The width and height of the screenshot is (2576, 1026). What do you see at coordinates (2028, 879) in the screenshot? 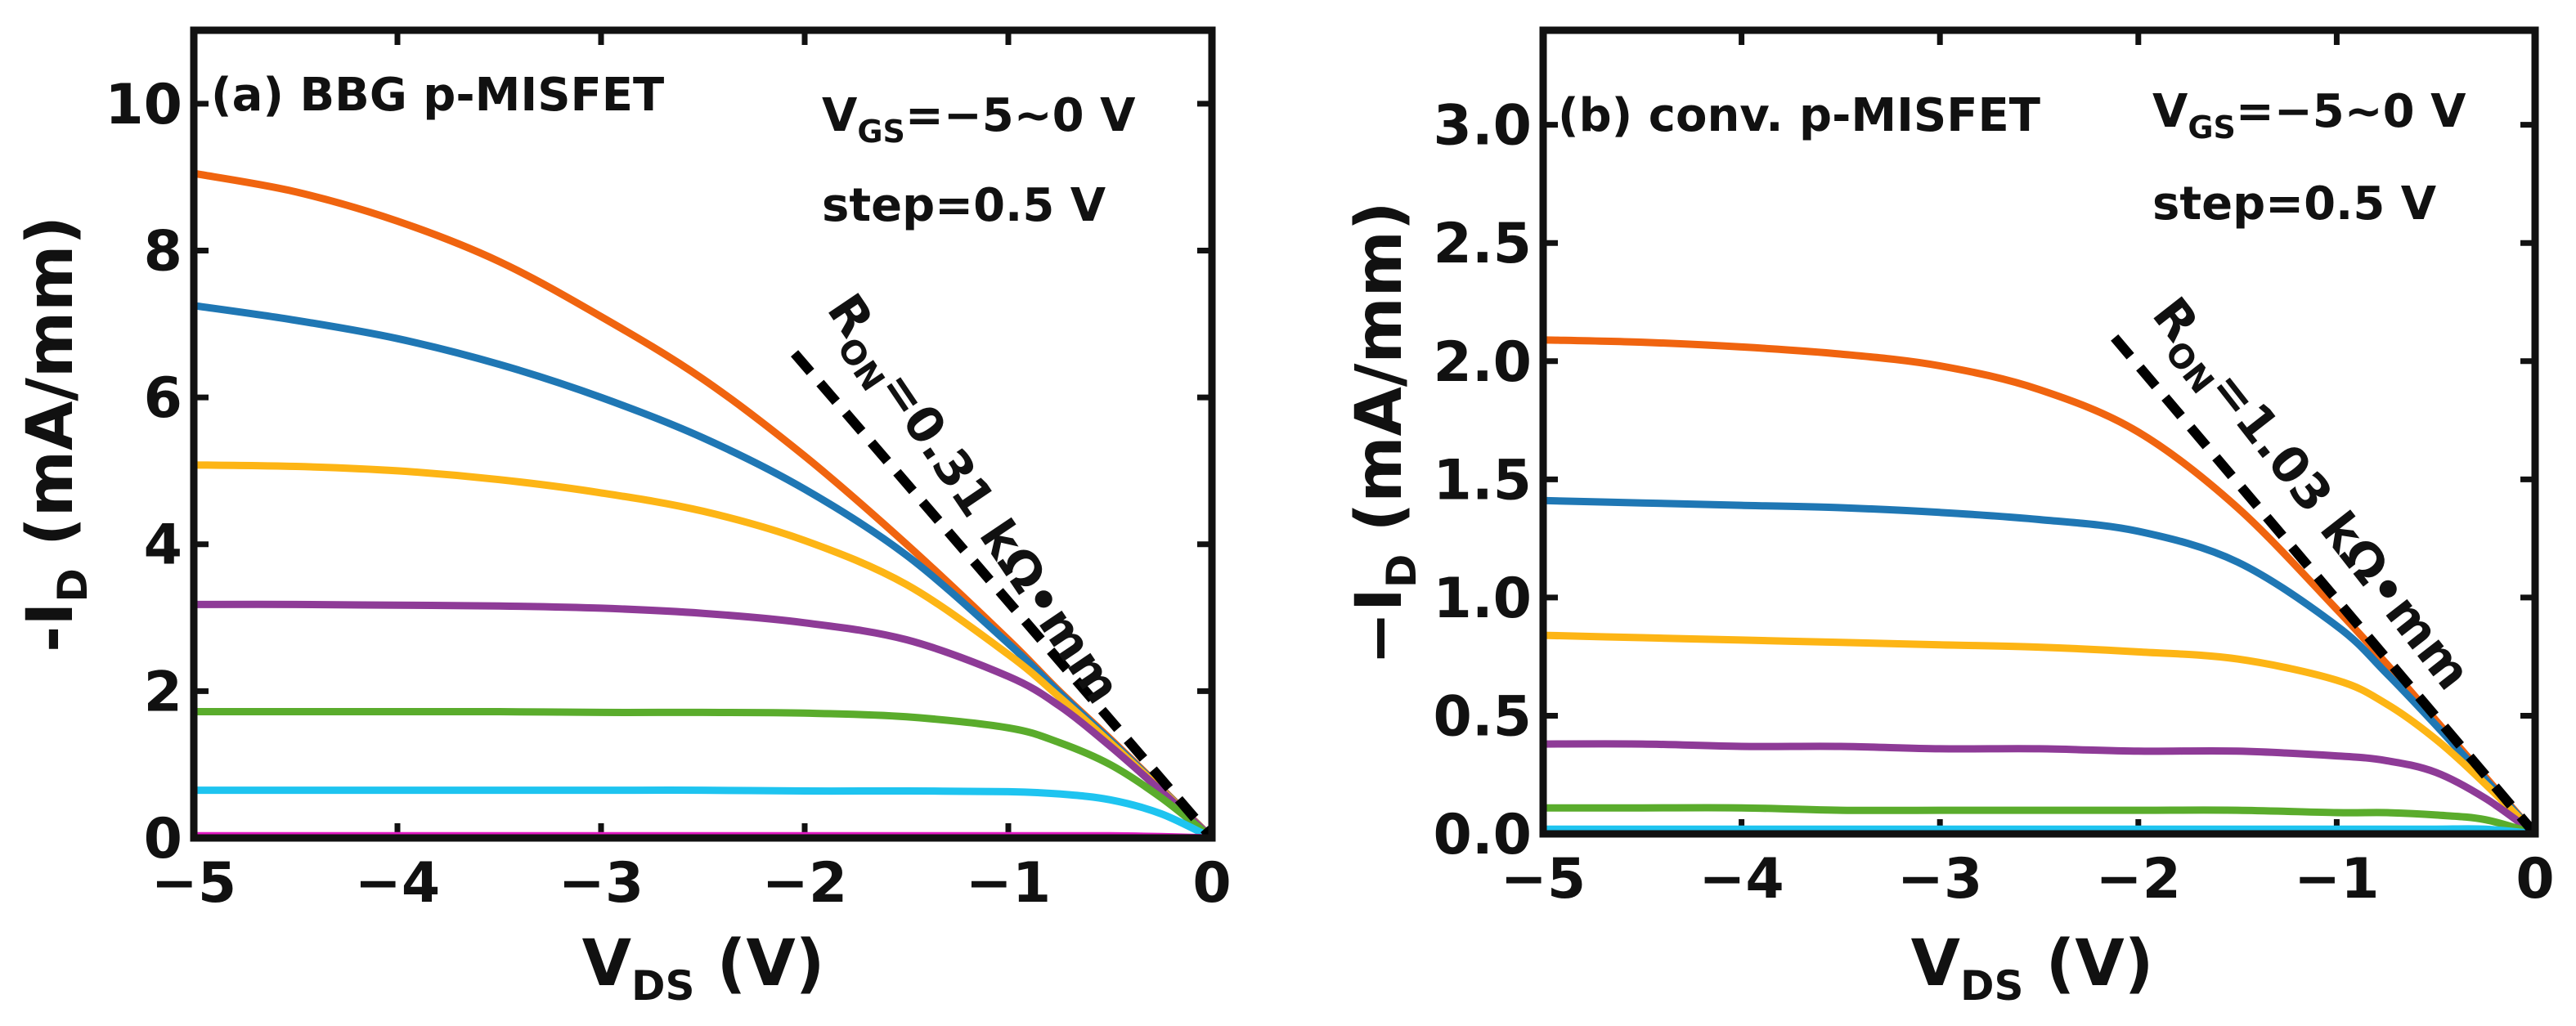
I see `panel-b-x-tick-labels: −5 −4 −3 −2 −1 0` at bounding box center [2028, 879].